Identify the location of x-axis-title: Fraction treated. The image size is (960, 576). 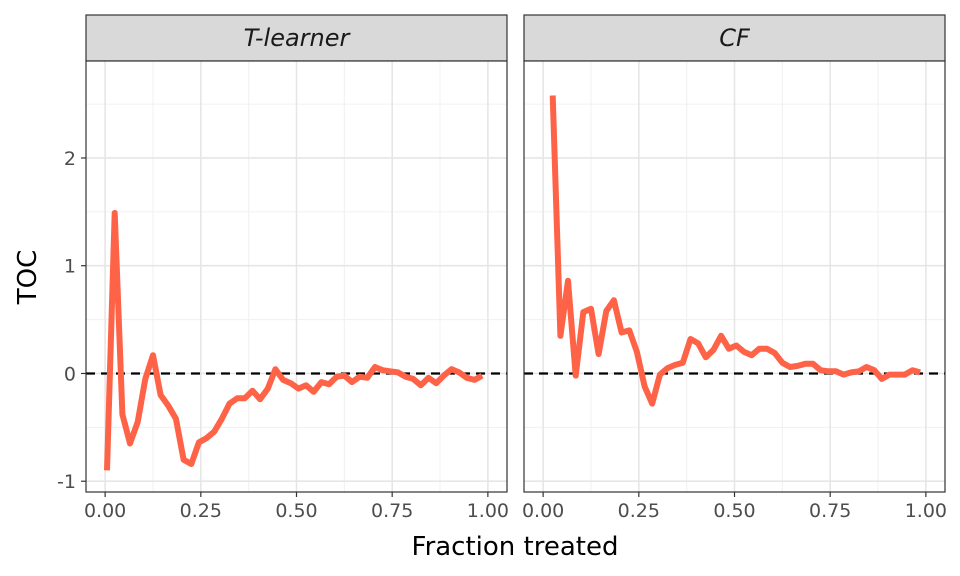
(515, 547).